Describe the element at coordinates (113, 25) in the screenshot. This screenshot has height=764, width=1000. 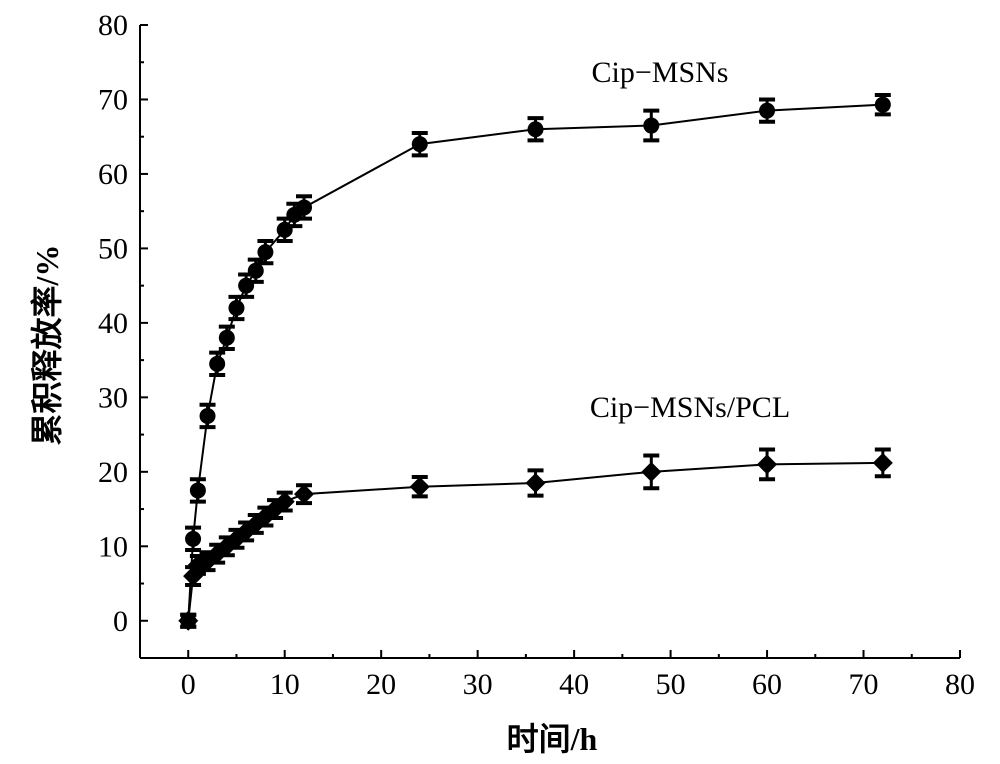
I see `y-tick-label: 80` at that location.